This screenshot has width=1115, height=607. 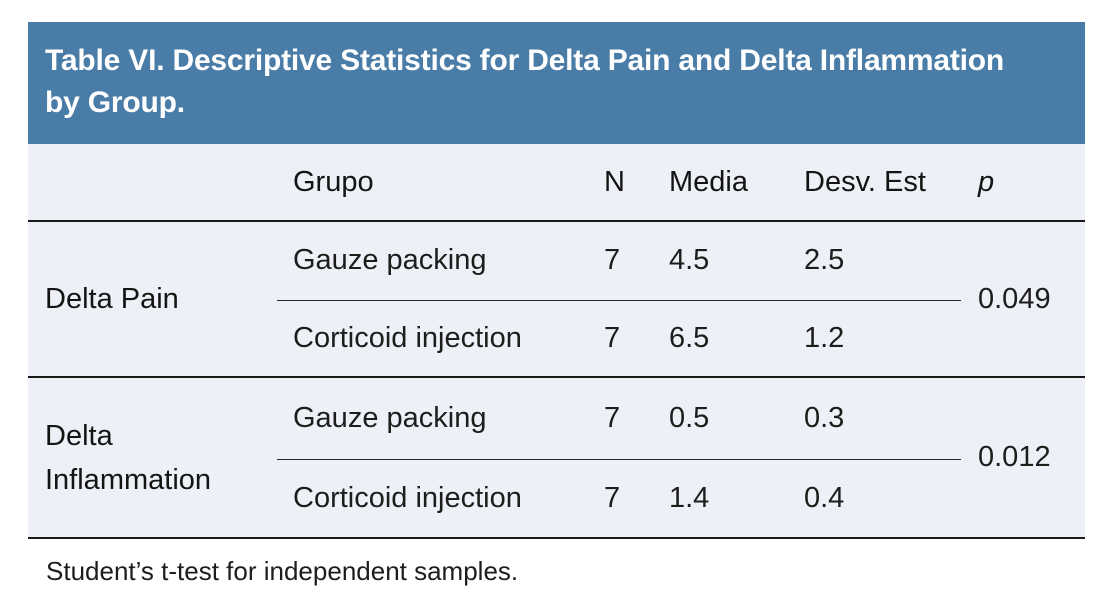 What do you see at coordinates (874, 339) in the screenshot?
I see `cell-desv: 1.2` at bounding box center [874, 339].